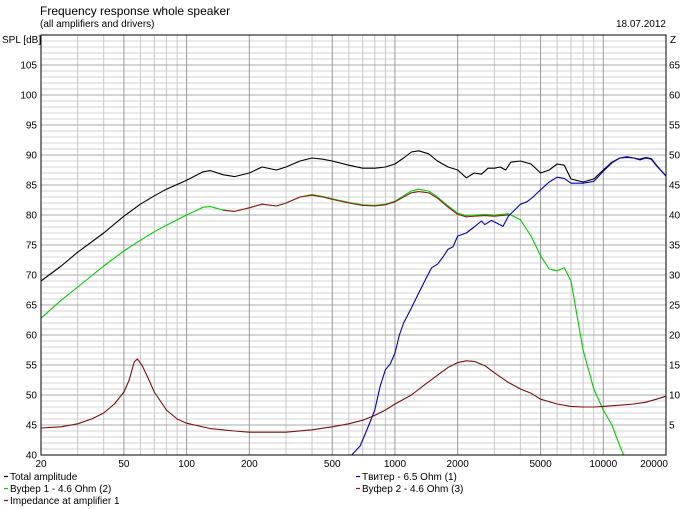  I want to click on y-tick-labels-right: 5 10 15 20 25 30 35 40 45 50 55 60 65, so click(674, 246).